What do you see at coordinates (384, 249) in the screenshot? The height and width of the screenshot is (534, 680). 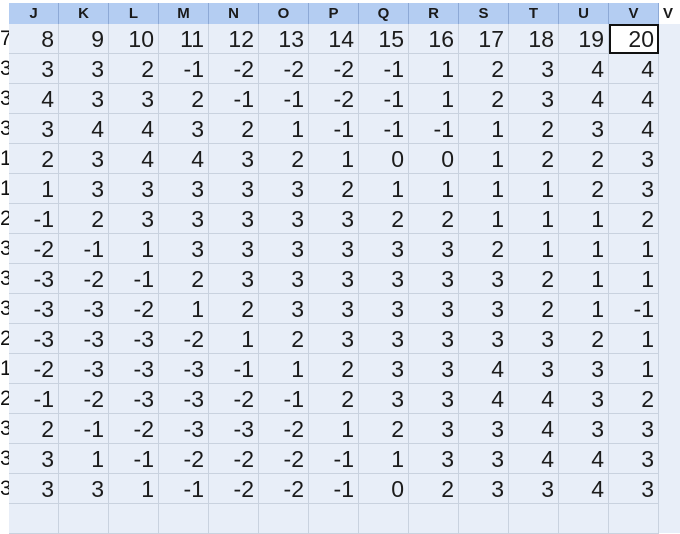 I see `cell-q-7: 3` at bounding box center [384, 249].